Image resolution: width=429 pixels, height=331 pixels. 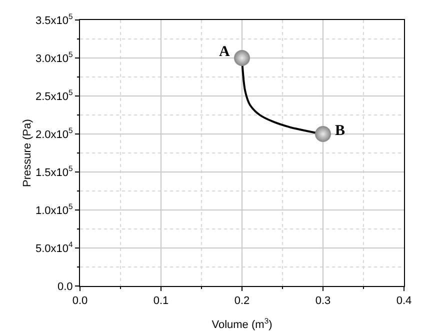 I want to click on y-tick-label: 2.0x10$^{5}$, so click(x=54, y=133).